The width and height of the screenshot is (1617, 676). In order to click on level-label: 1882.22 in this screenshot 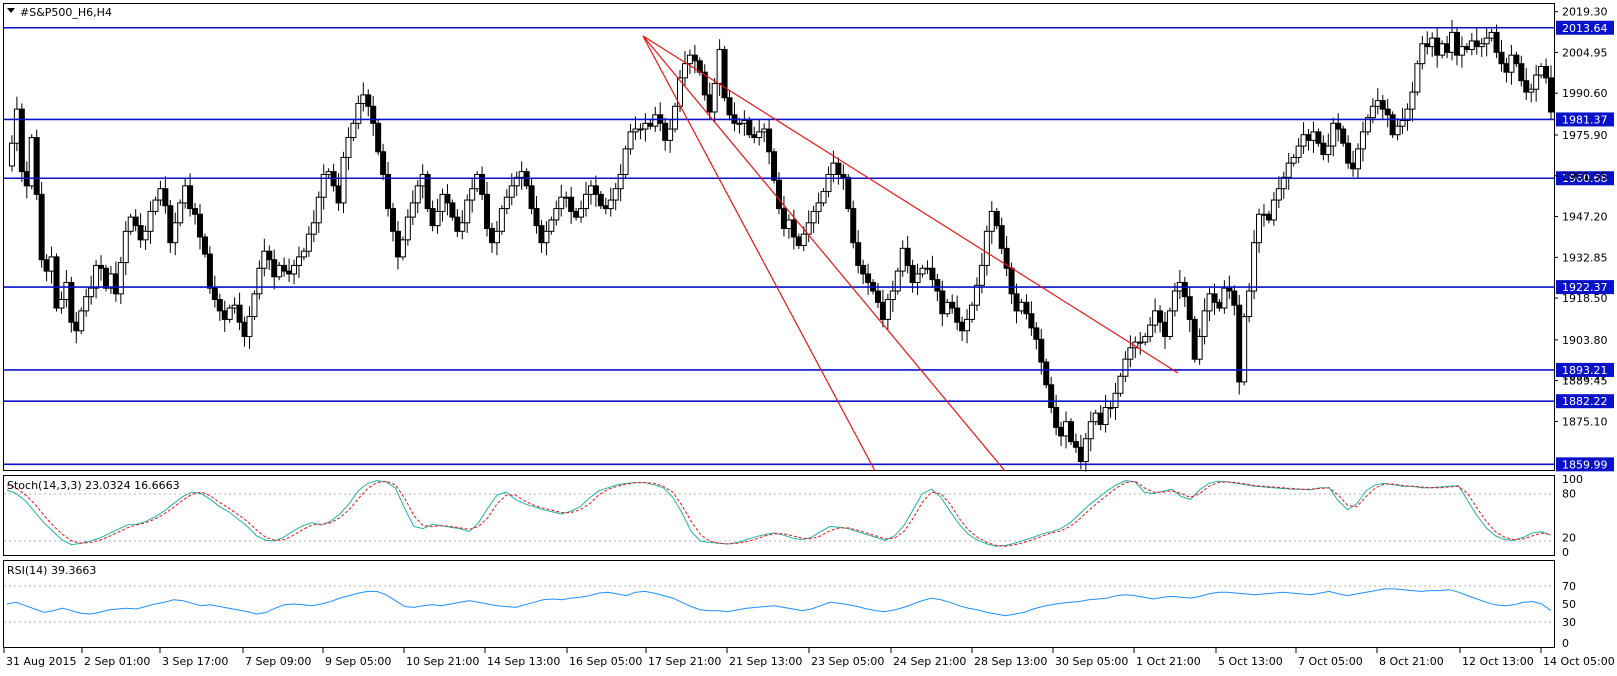, I will do `click(1585, 401)`.